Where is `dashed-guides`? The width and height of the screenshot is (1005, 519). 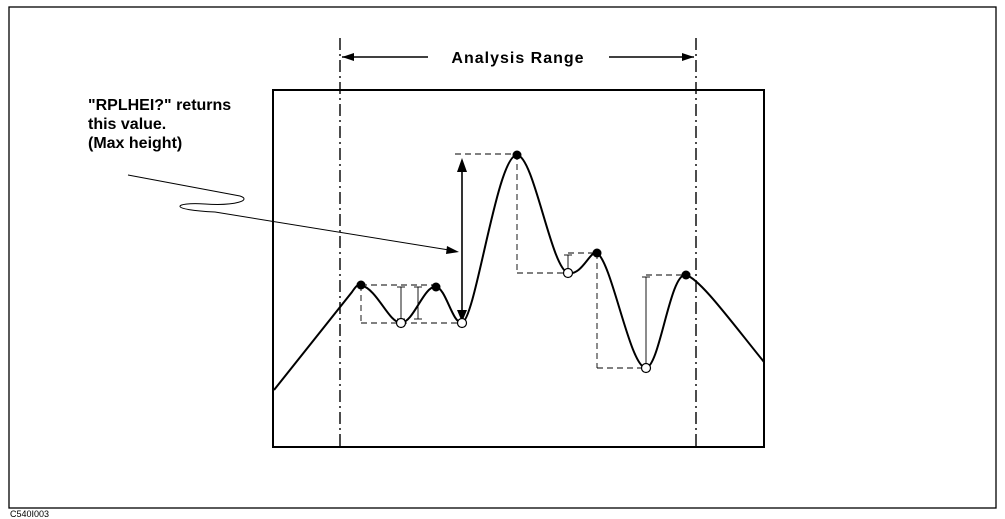
dashed-guides is located at coordinates (523, 261).